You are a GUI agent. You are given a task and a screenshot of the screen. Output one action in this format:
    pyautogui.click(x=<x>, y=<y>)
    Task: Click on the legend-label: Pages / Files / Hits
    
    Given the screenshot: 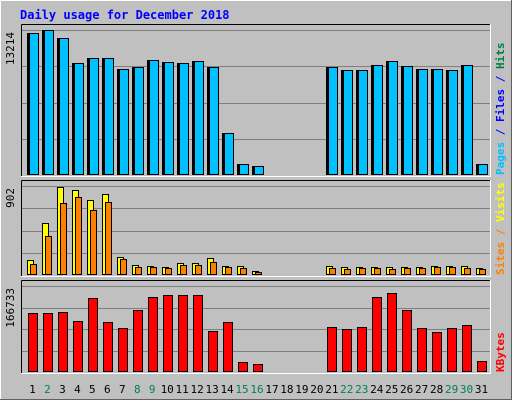 What is the action you would take?
    pyautogui.click(x=500, y=109)
    